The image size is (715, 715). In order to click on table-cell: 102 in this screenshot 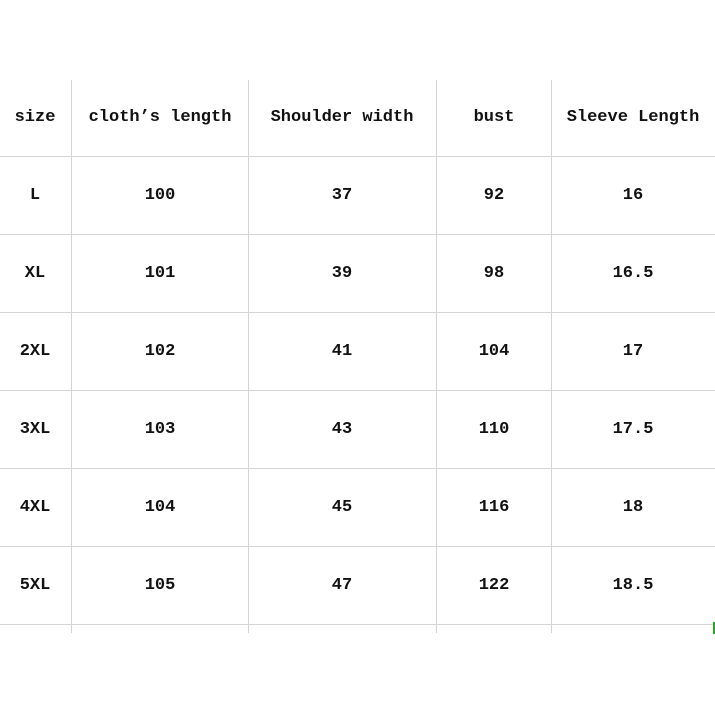, I will do `click(160, 351)`.